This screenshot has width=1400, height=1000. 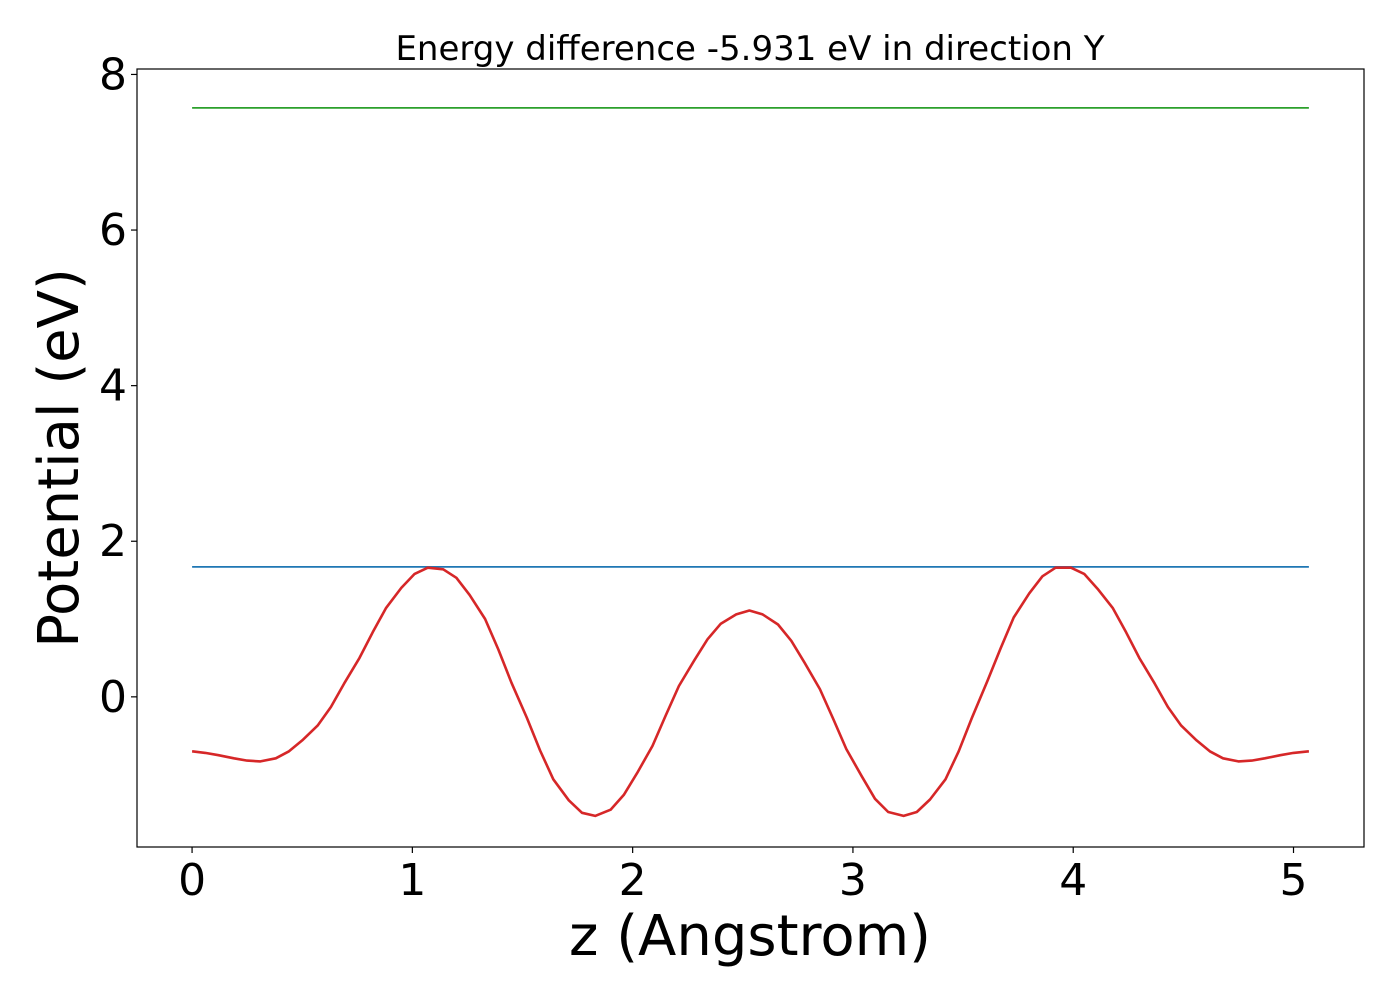 I want to click on x-tick-label: 2, so click(x=633, y=880).